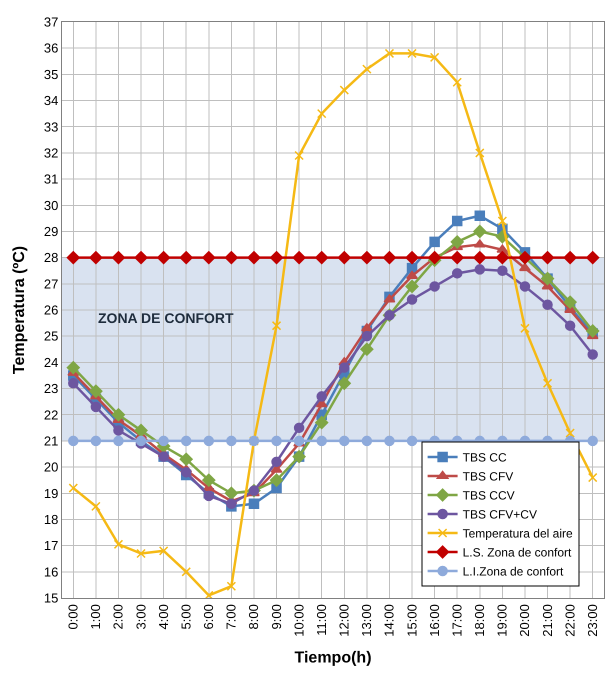 This screenshot has height=698, width=616. Describe the element at coordinates (96, 617) in the screenshot. I see `x-tick-label: 1:00` at that location.